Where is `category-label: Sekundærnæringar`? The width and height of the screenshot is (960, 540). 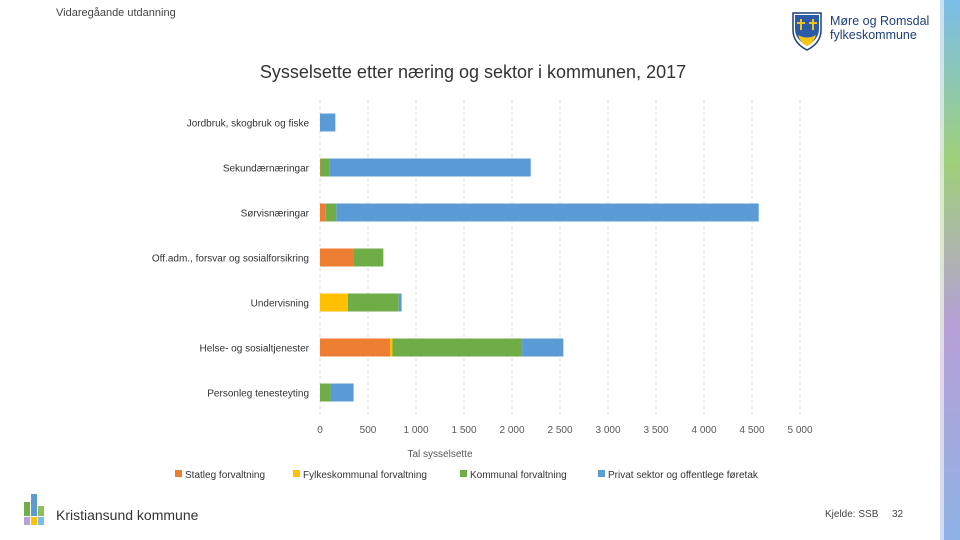
category-label: Sekundærnæringar is located at coordinates (266, 169).